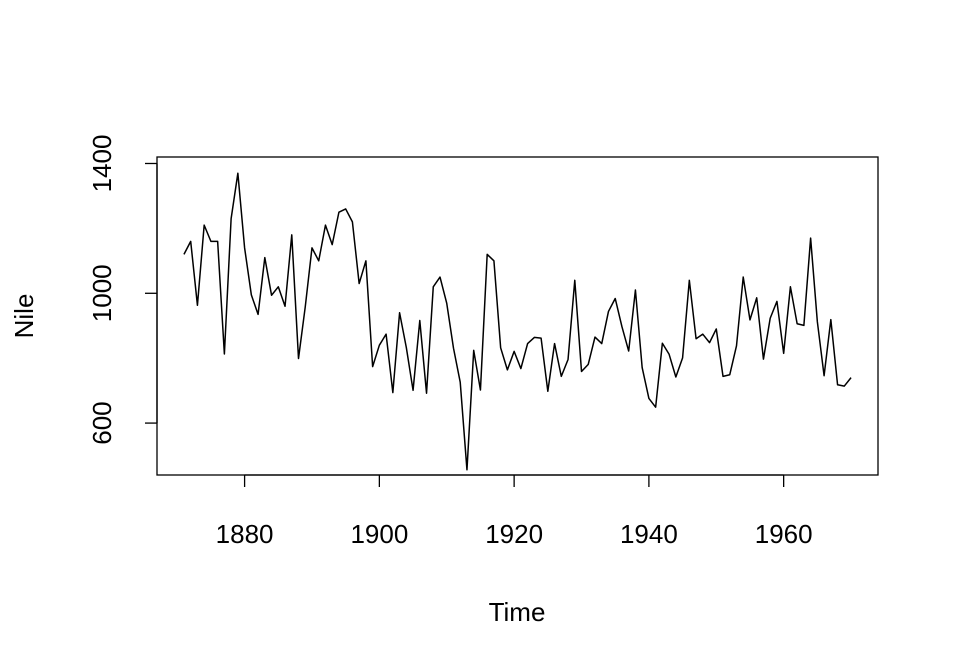 This screenshot has height=672, width=960. What do you see at coordinates (102, 164) in the screenshot?
I see `y-tick-label: 1400` at bounding box center [102, 164].